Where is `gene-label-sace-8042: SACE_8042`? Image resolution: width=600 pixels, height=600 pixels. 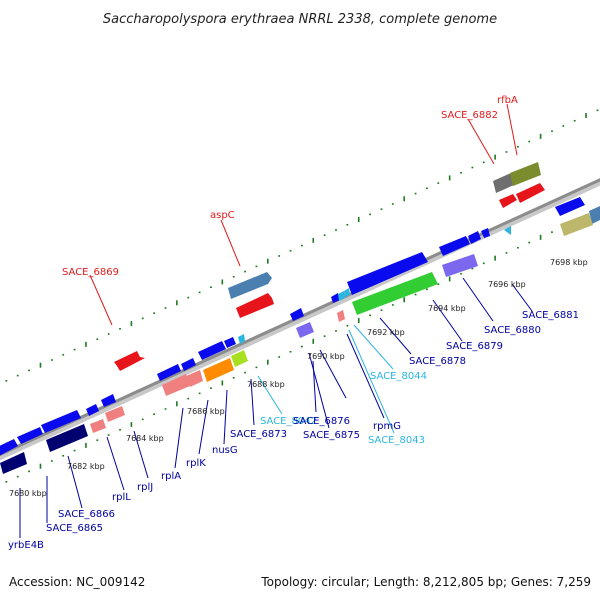 gene-label-sace-8042: SACE_8042 is located at coordinates (288, 421).